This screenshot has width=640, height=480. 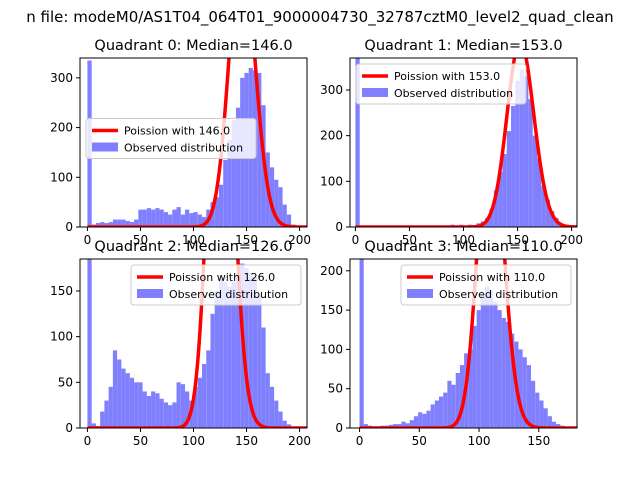 I want to click on quadrant-3-title: Quadrant 3: Median=110.0, so click(x=463, y=247).